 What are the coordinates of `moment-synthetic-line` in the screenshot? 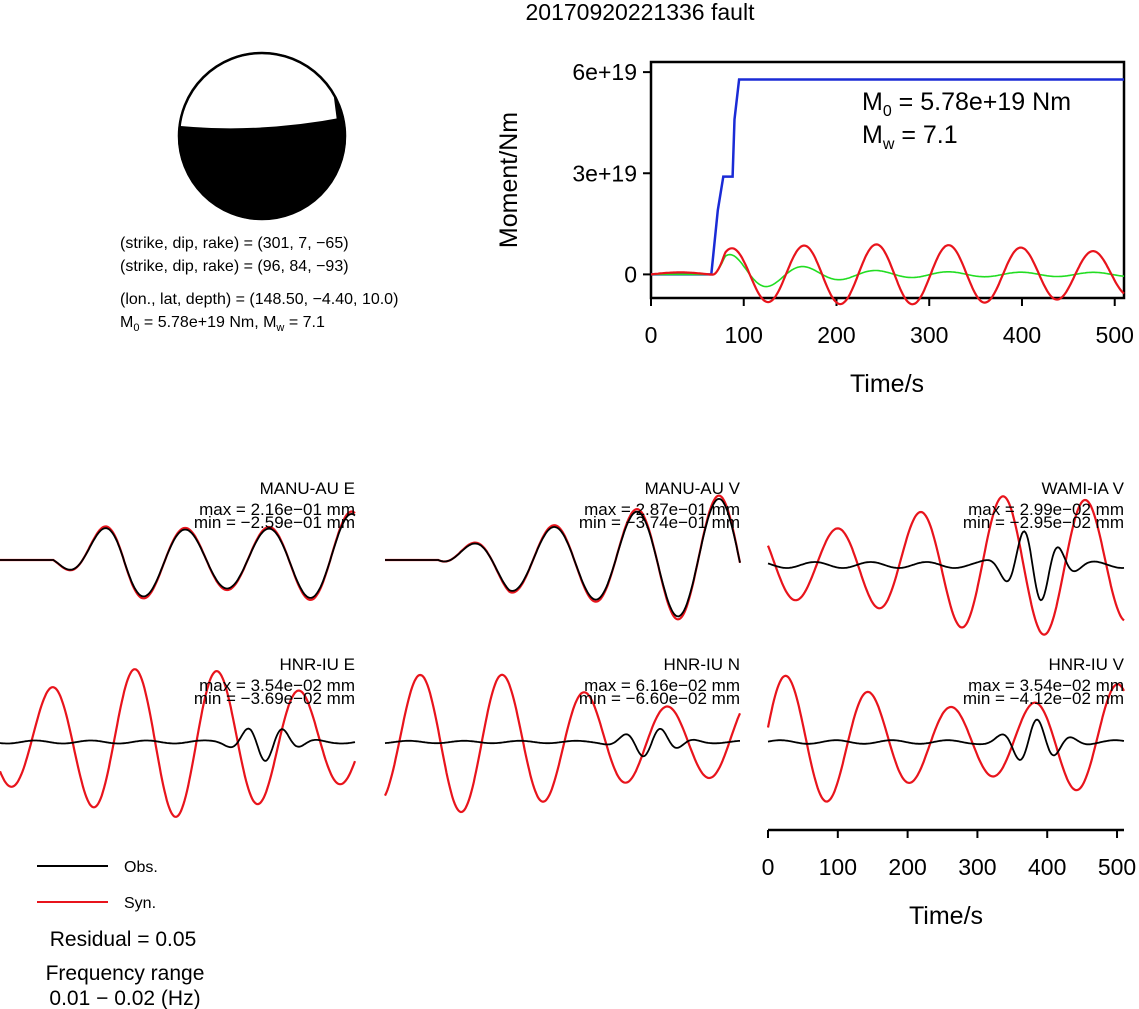 It's located at (887, 274).